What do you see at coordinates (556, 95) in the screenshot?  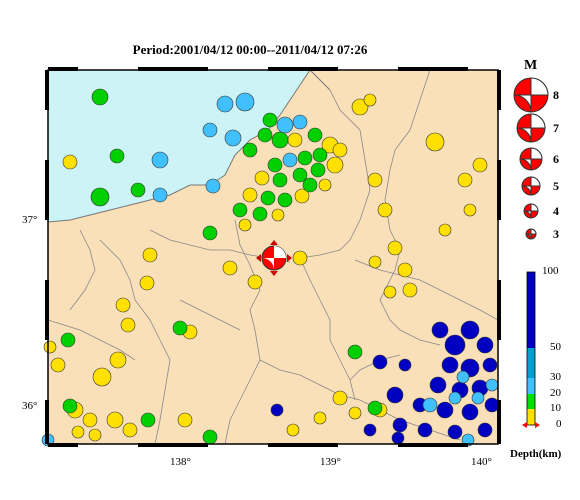 I see `mag-label-8: 8` at bounding box center [556, 95].